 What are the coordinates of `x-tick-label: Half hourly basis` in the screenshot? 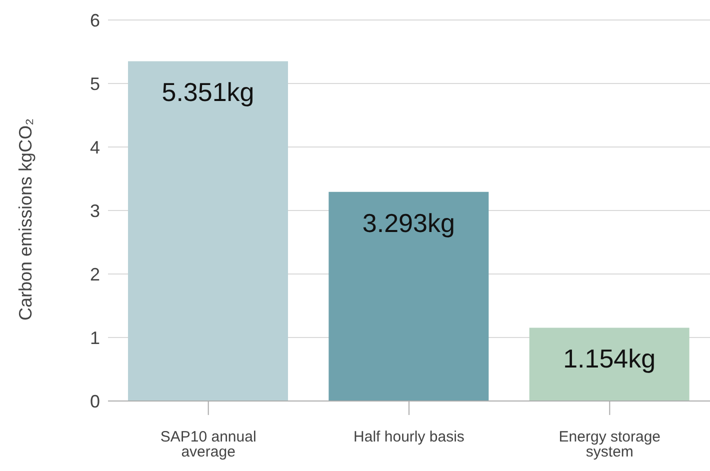 It's located at (409, 437).